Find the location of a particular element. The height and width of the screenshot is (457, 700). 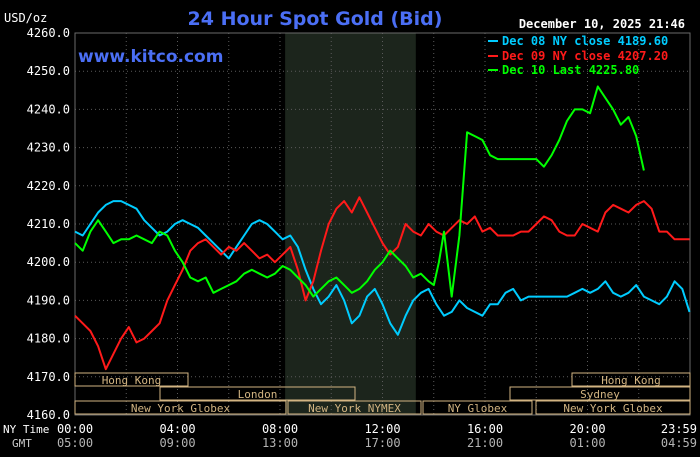

session-label: New York NYMEX is located at coordinates (354, 408).